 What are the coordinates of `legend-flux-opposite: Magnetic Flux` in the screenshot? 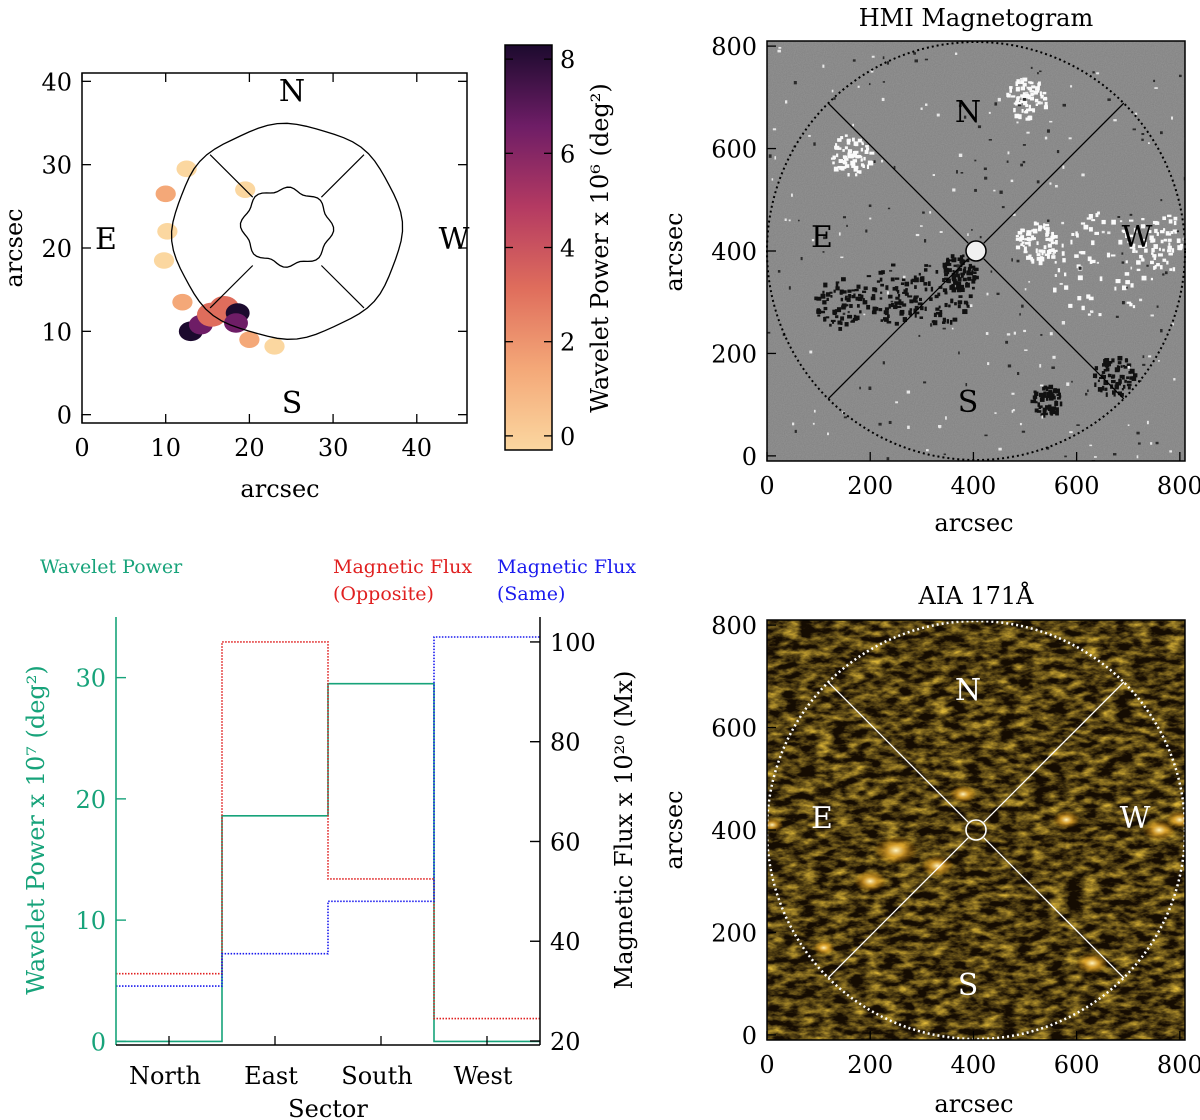 It's located at (402, 567).